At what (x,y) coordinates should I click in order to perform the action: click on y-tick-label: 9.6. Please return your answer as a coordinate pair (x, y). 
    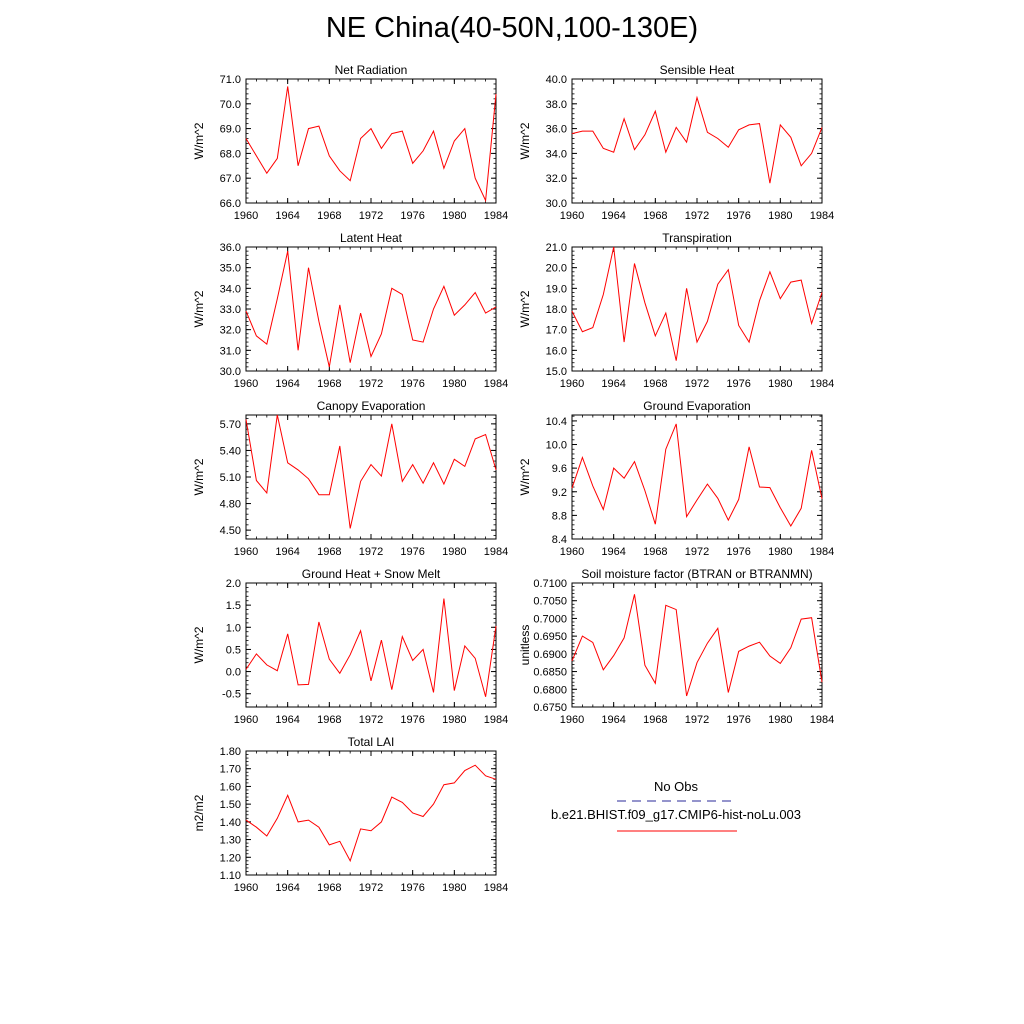
    Looking at the image, I should click on (559, 469).